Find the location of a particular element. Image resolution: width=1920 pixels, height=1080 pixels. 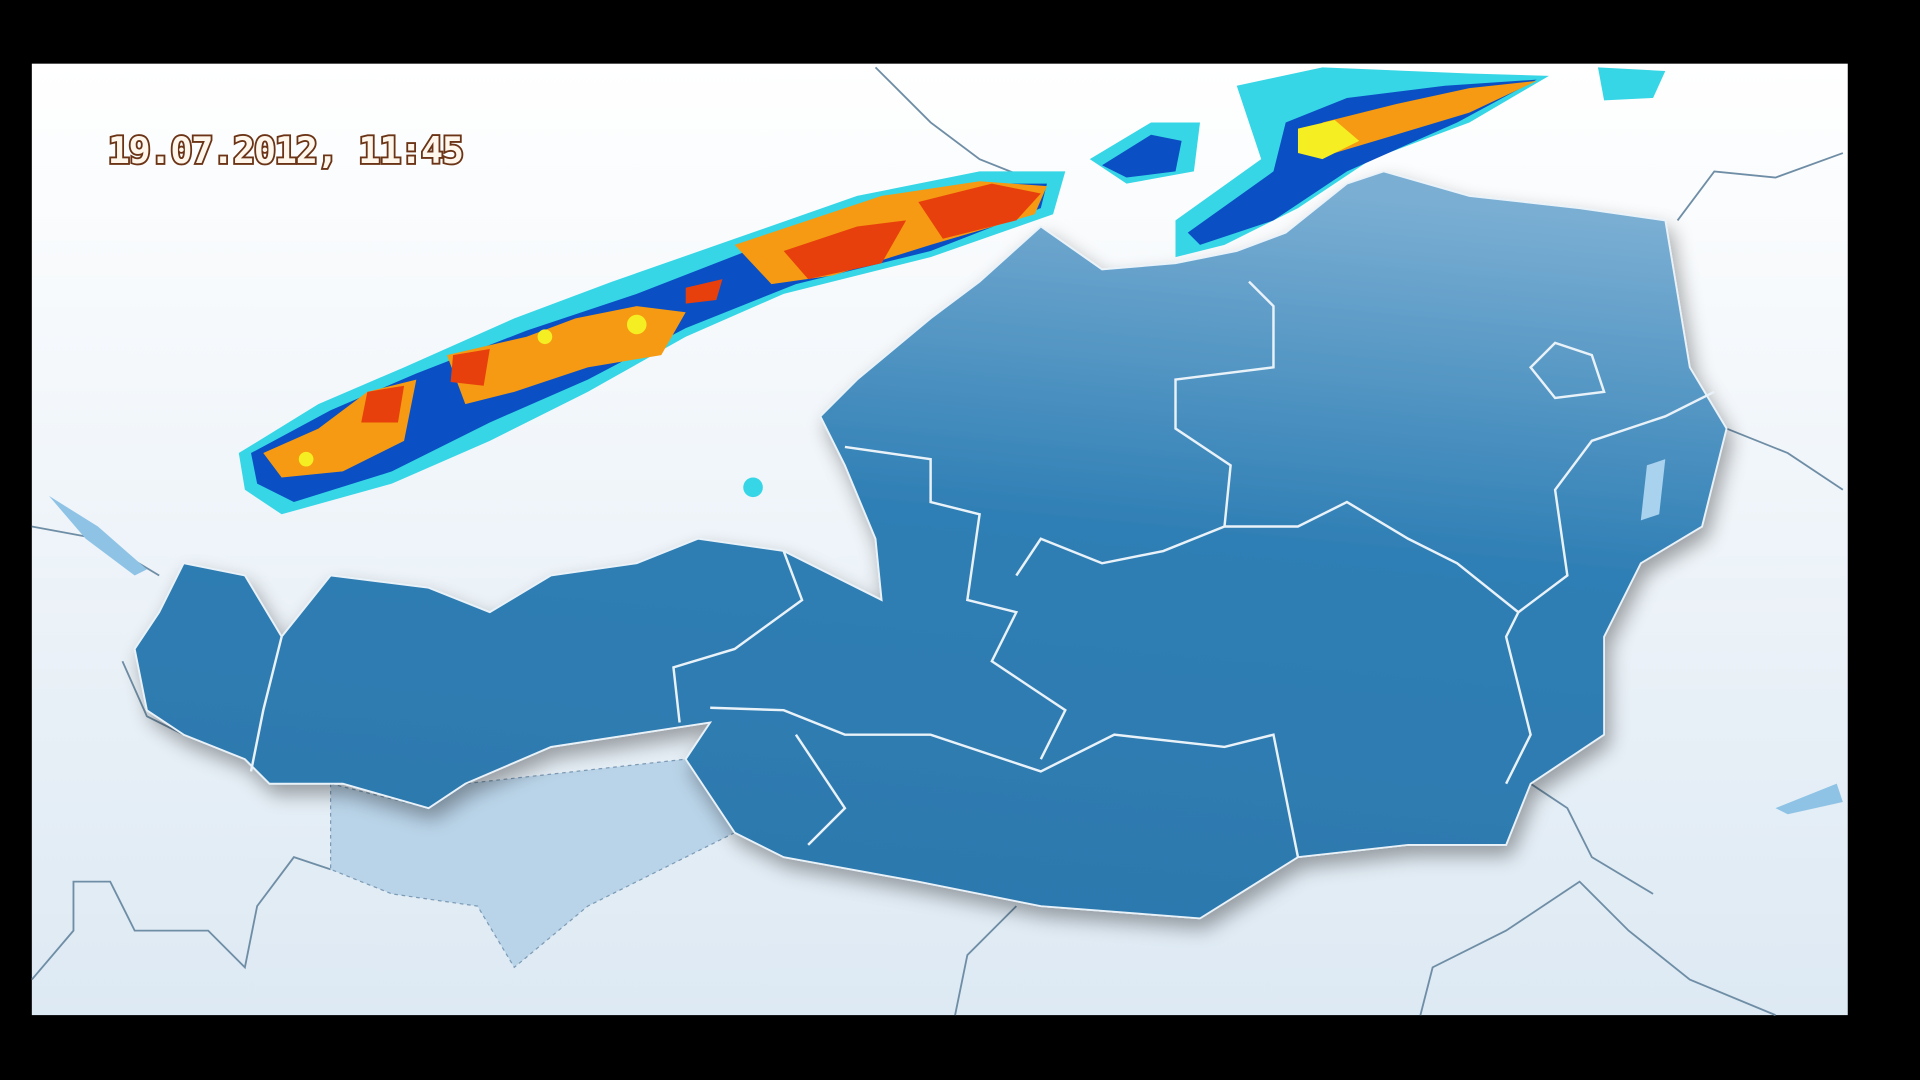

timestamp-label: 19.07.2012, 11:45 is located at coordinates (285, 150).